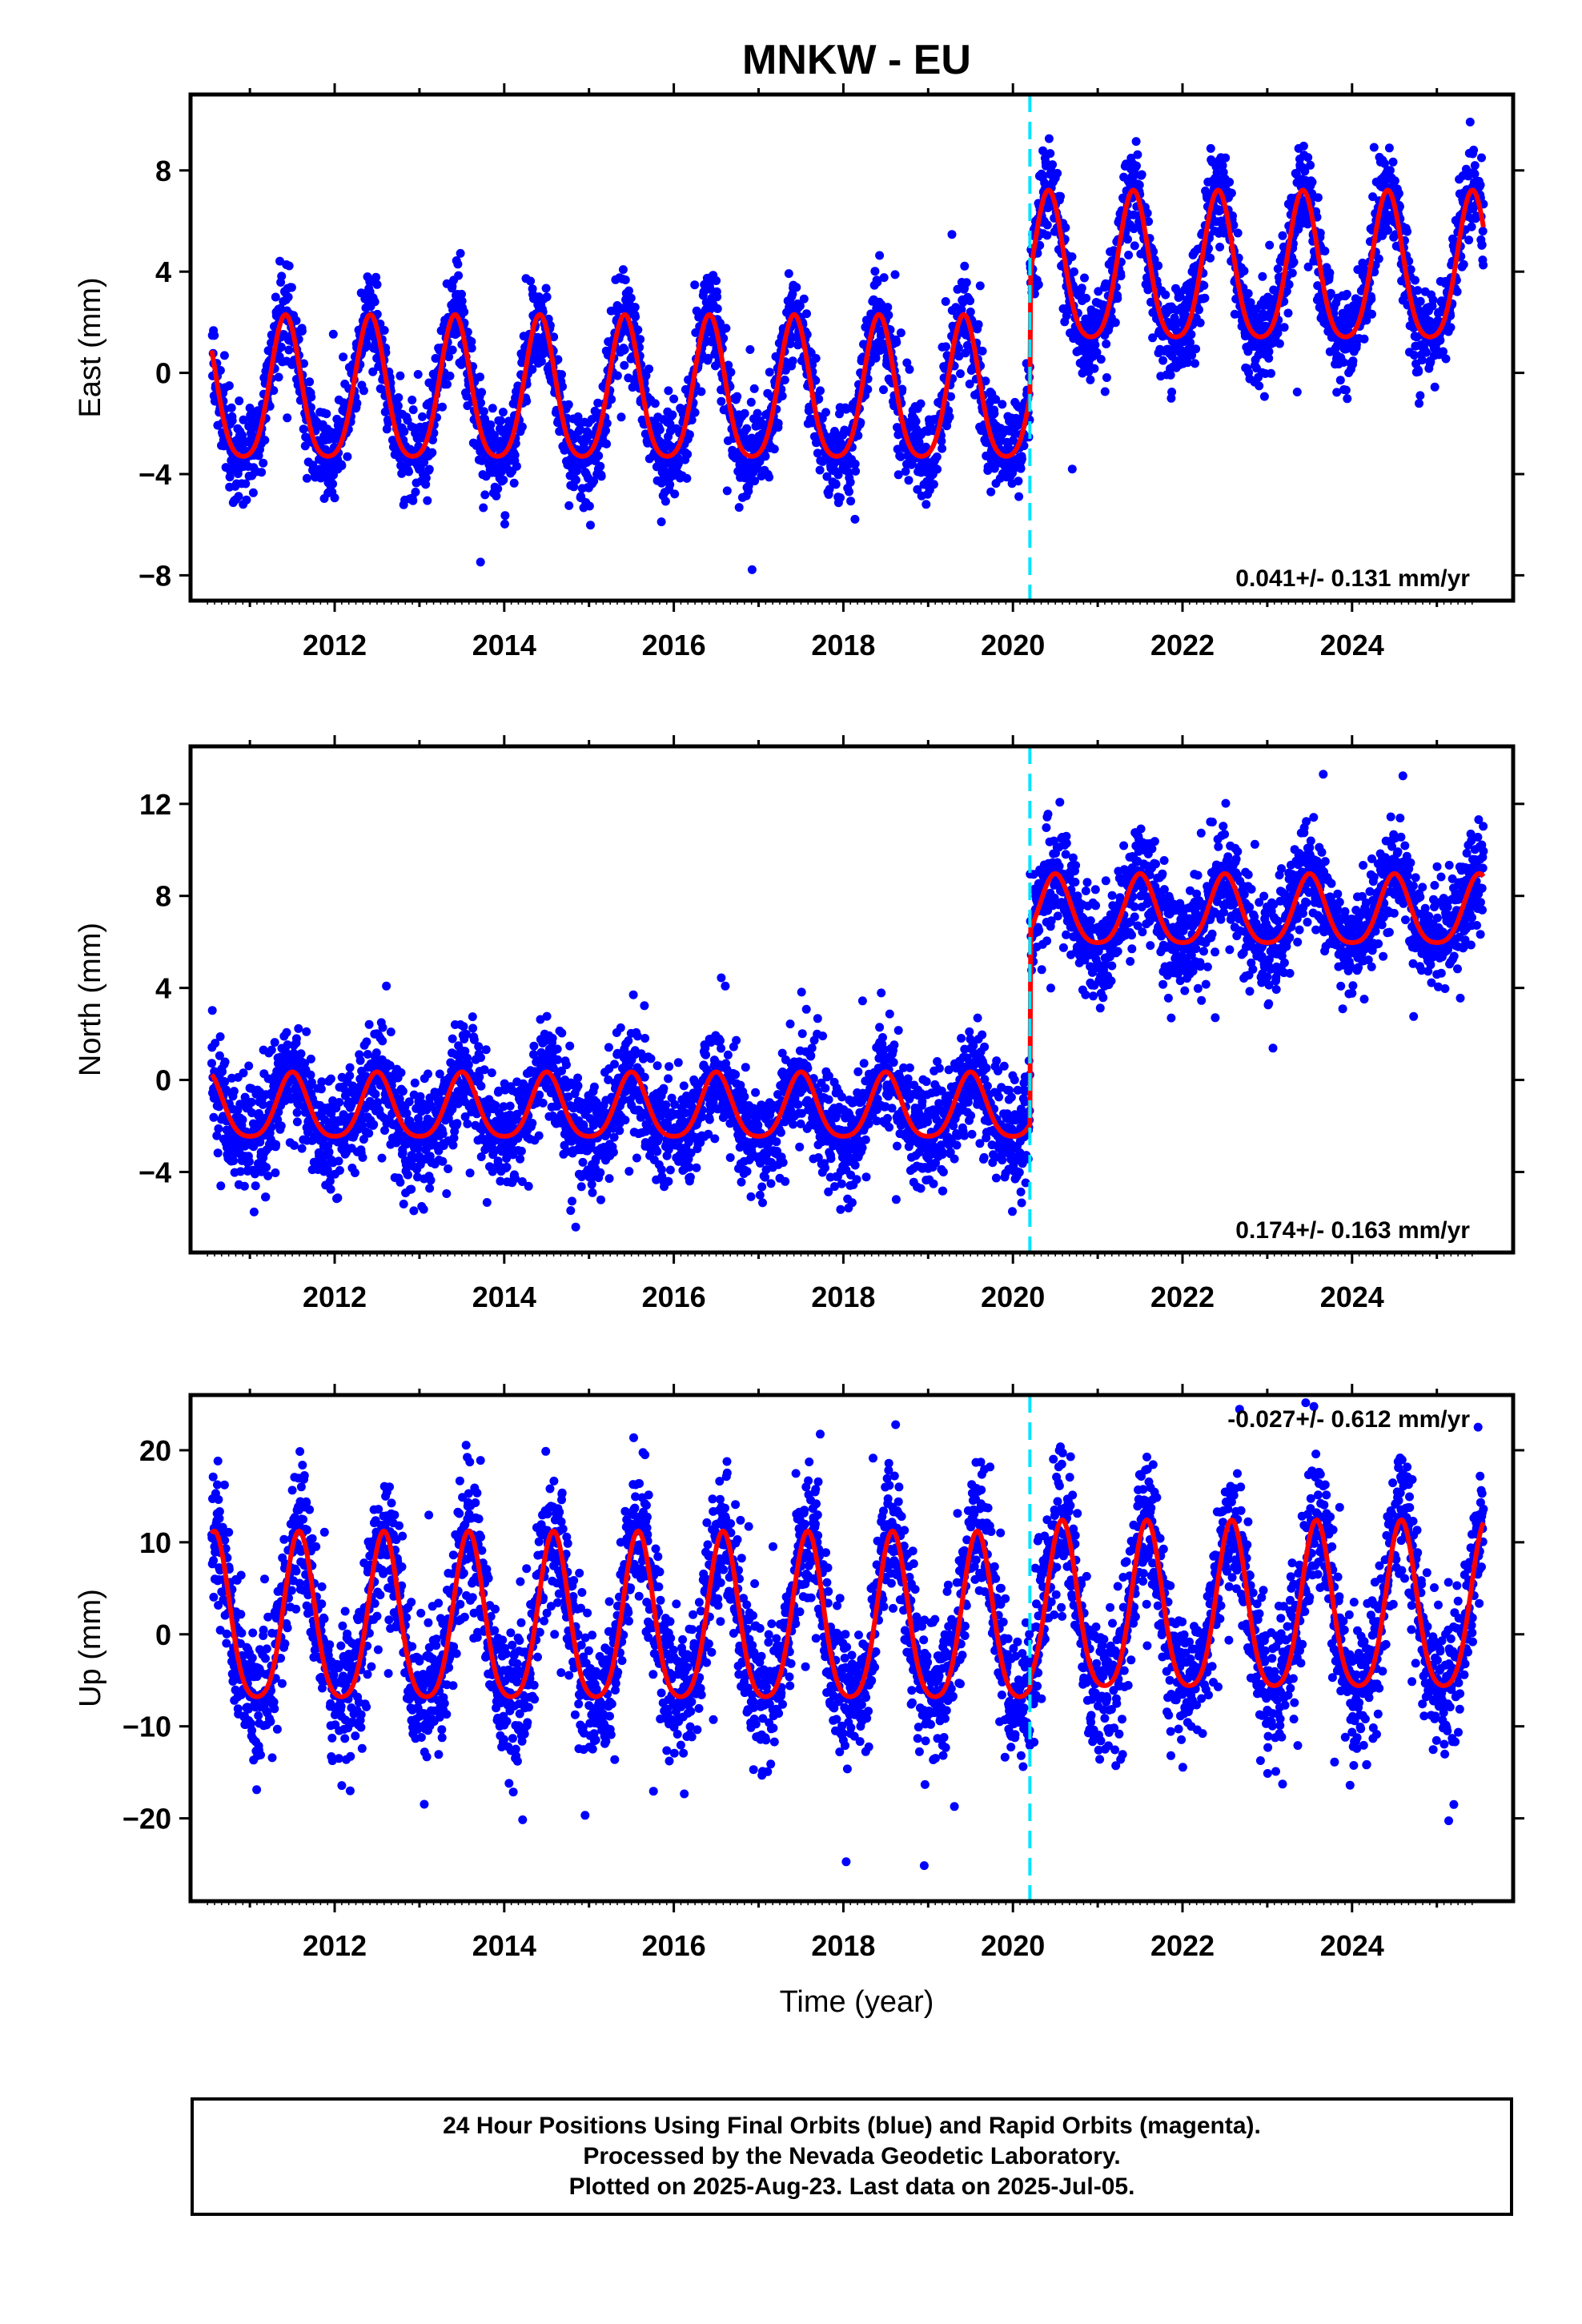  I want to click on x-tick-label: 2016, so click(674, 645).